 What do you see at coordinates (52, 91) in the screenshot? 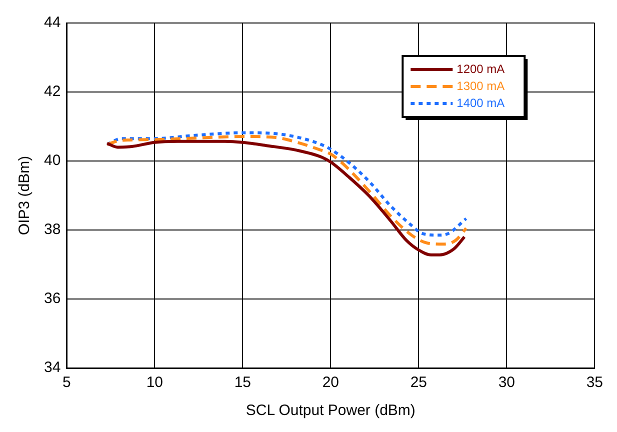
I see `y-tick-label: 42` at bounding box center [52, 91].